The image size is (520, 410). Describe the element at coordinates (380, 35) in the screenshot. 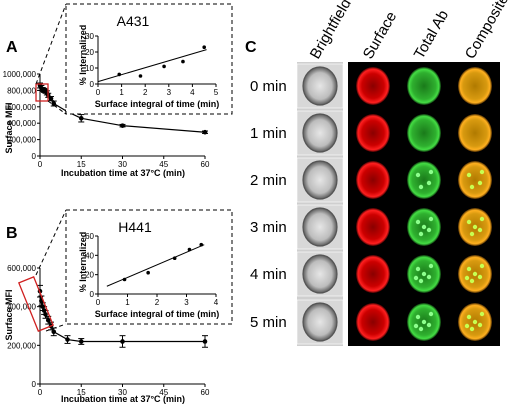

I see `column-label: Surface` at that location.